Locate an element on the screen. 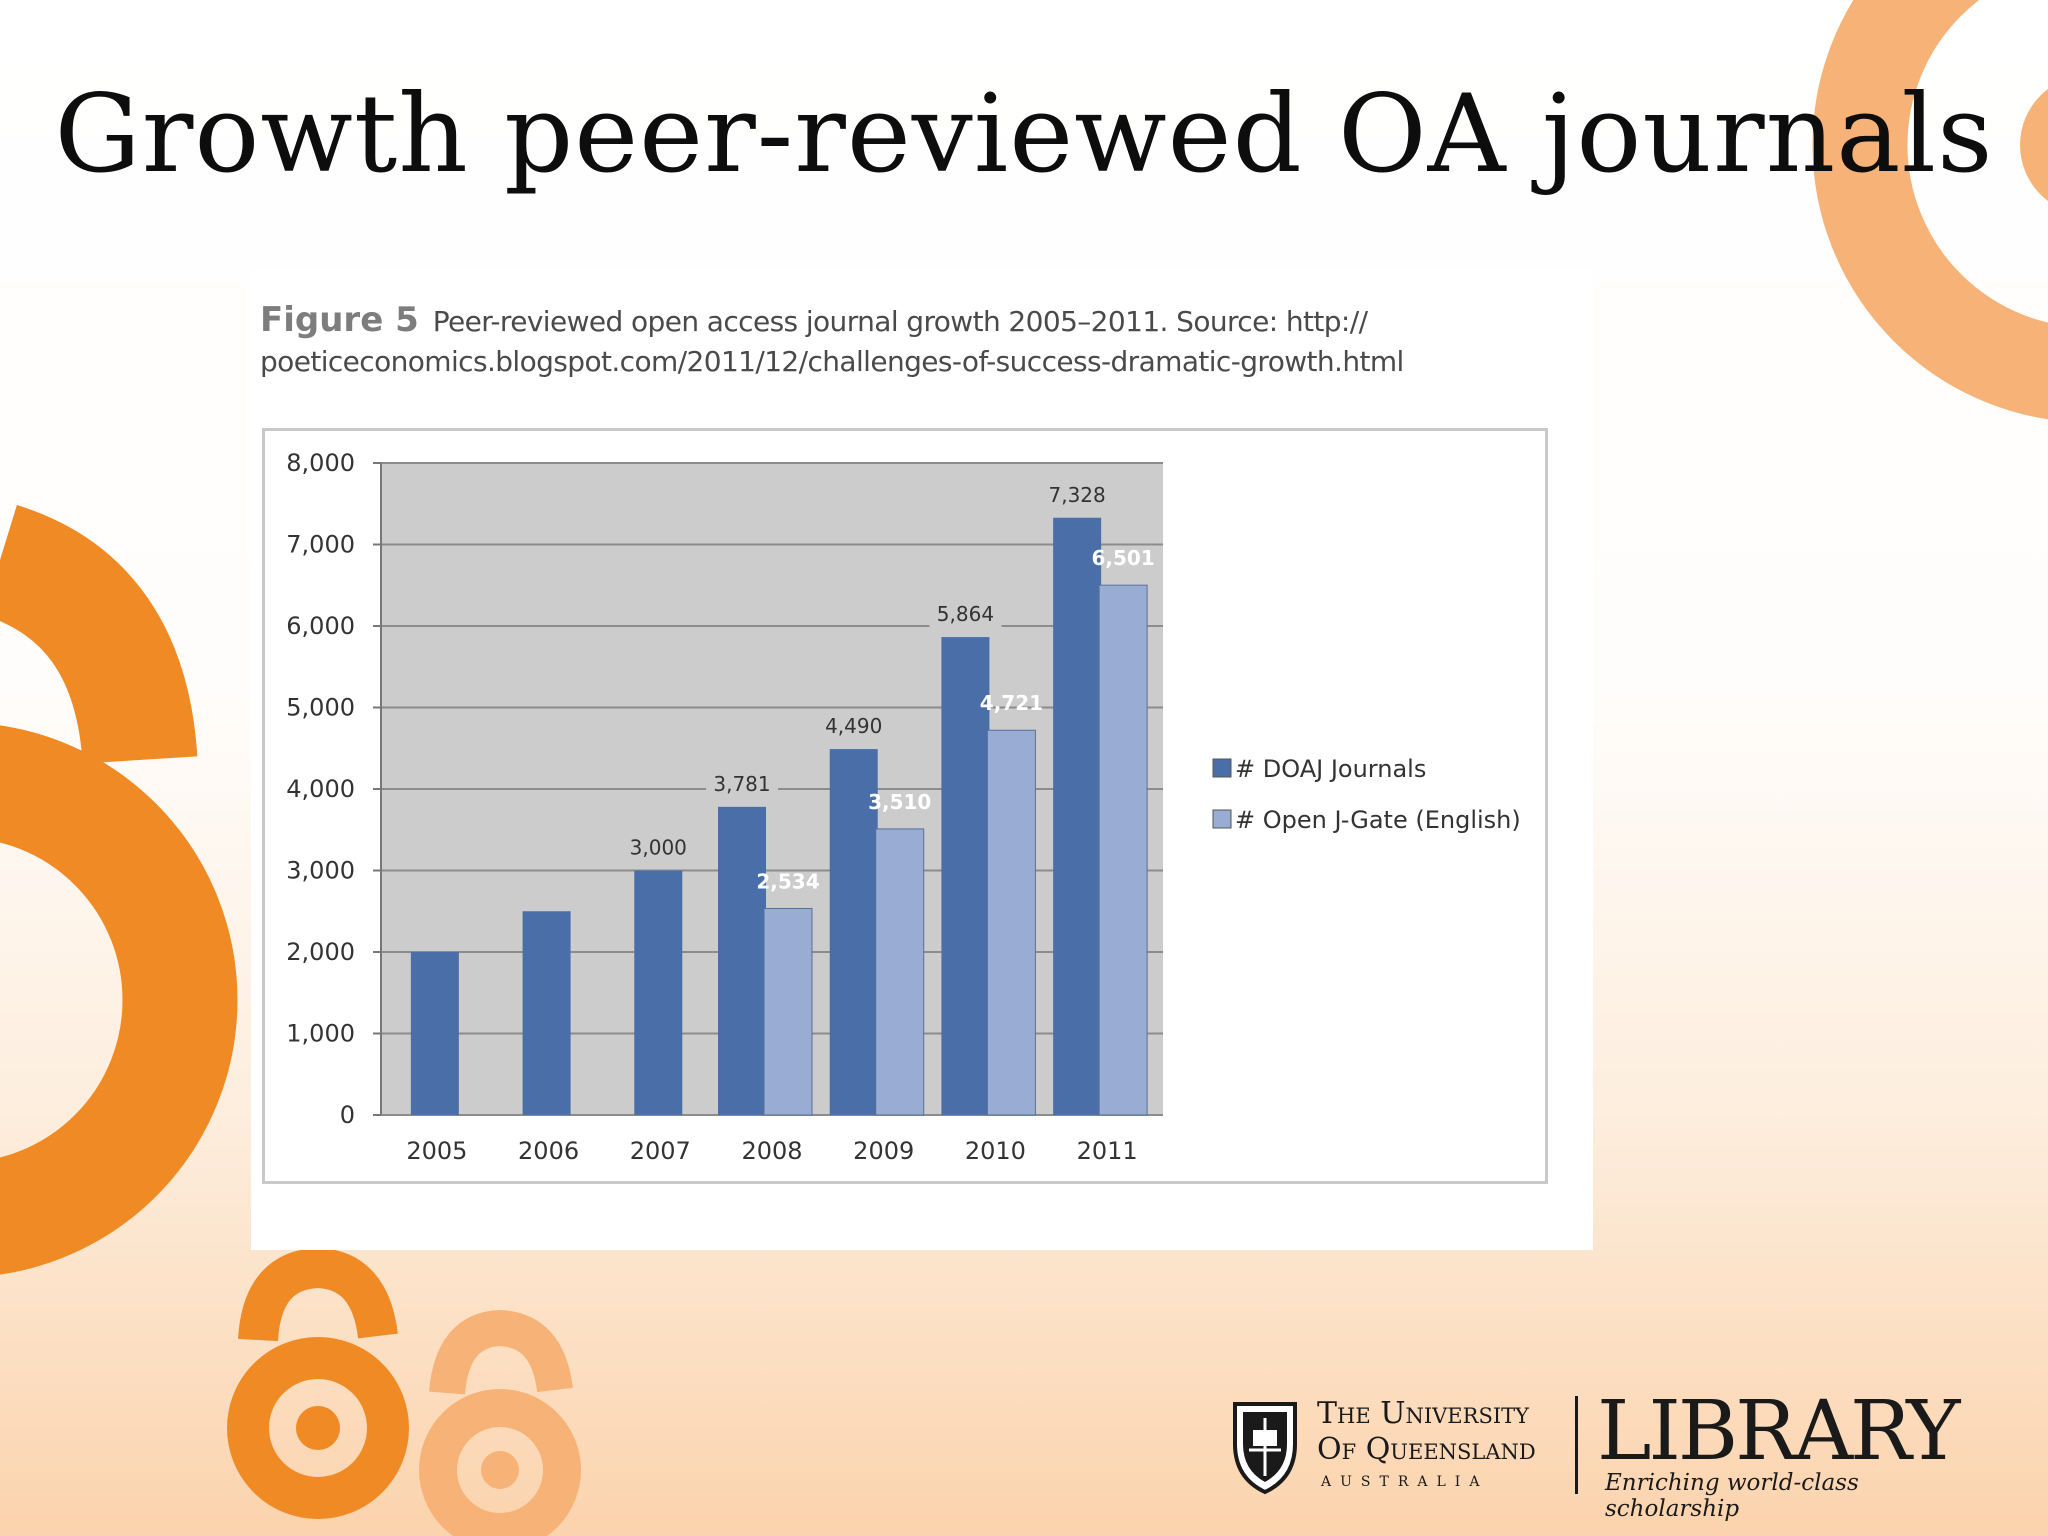 The height and width of the screenshot is (1536, 2048). y-tick-label: 3,000 is located at coordinates (320, 871).